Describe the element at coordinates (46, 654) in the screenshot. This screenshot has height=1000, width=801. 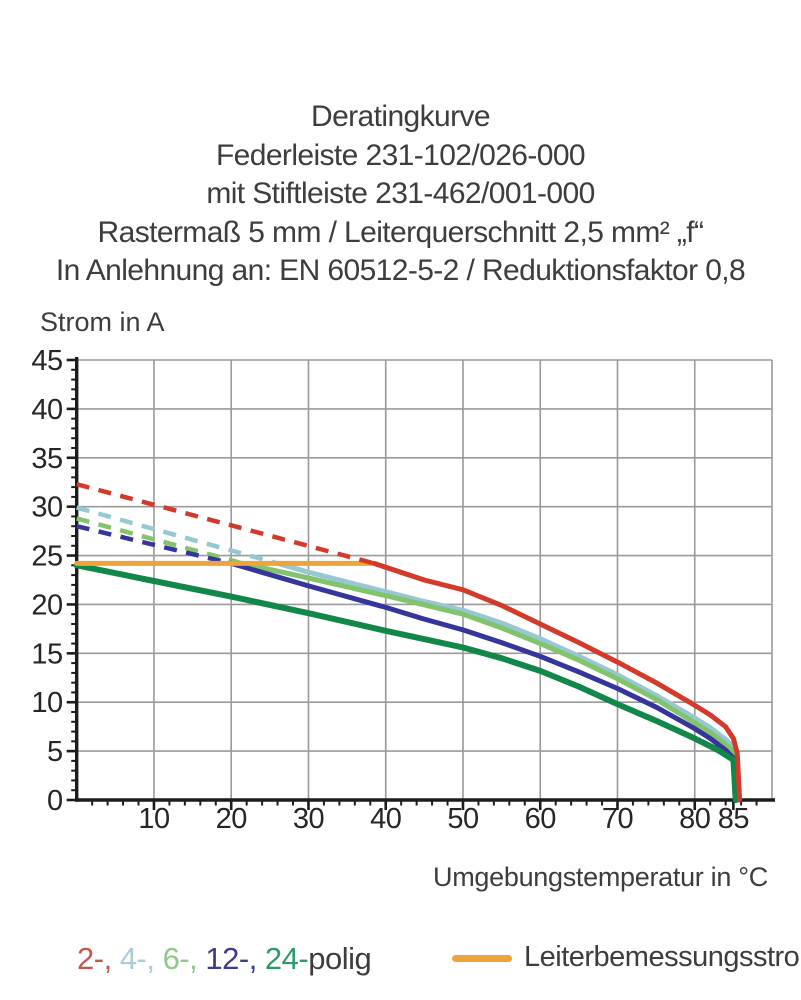
I see `y-tick-label: 15` at that location.